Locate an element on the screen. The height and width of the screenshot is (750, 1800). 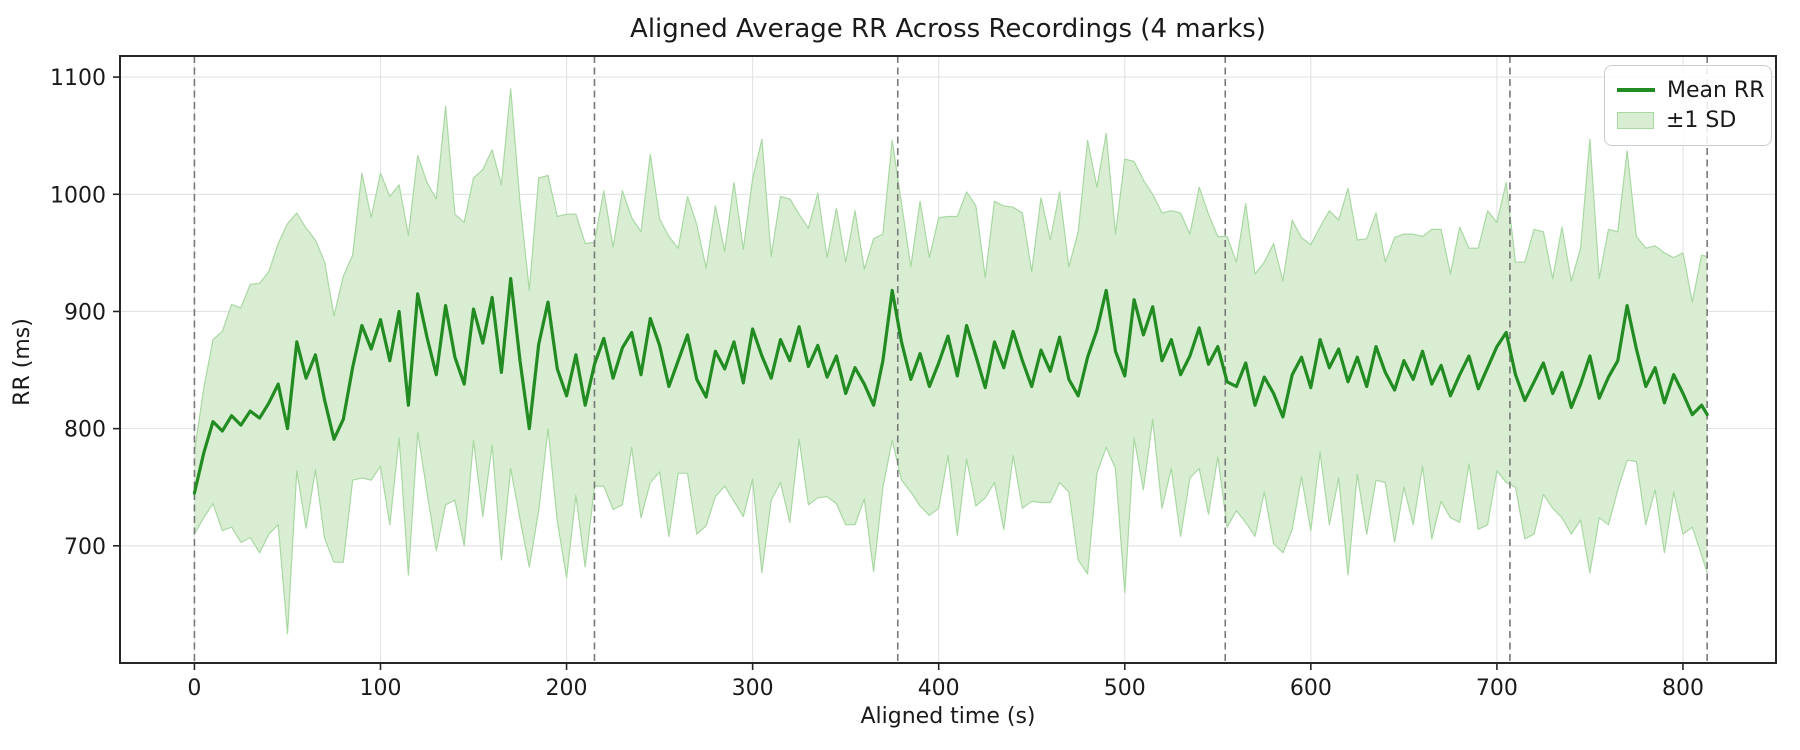
x-tick-label: 600 is located at coordinates (1311, 688).